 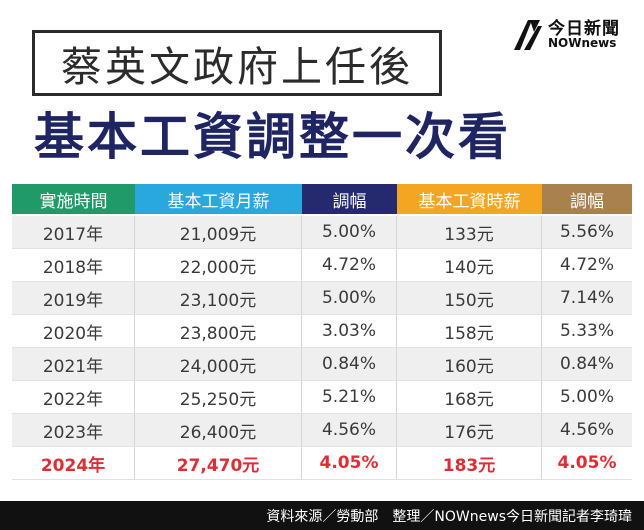 I want to click on header-monthly-change: 調幅, so click(x=349, y=199).